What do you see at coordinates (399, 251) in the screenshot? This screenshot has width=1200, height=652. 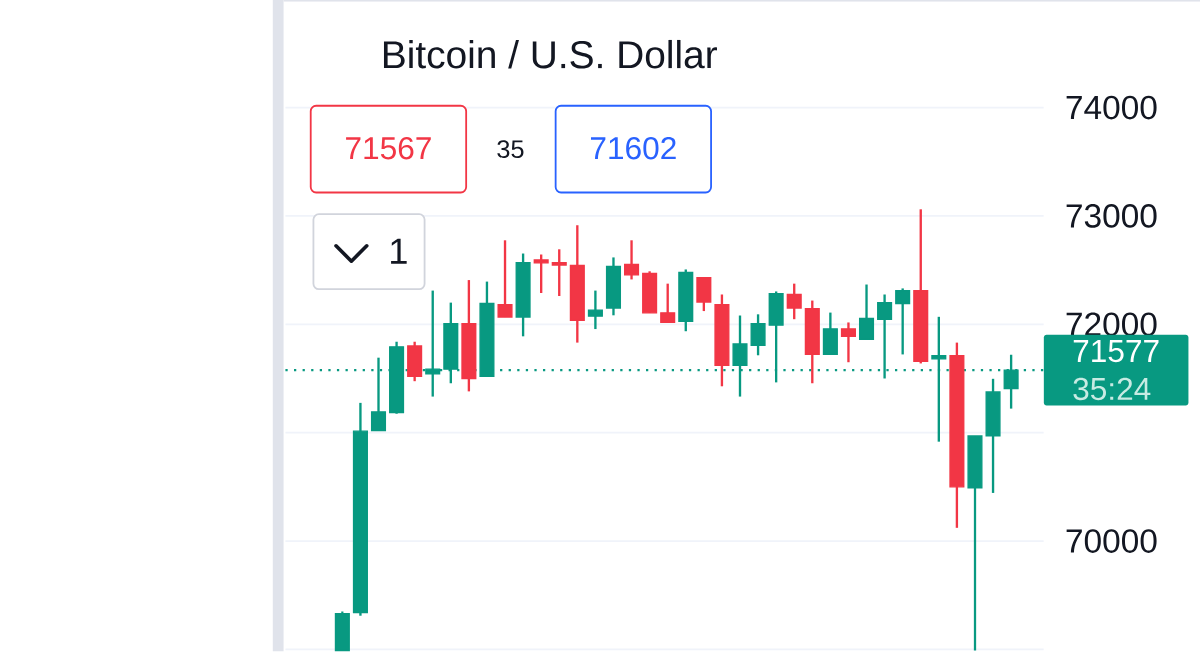 I see `annotation: 1` at bounding box center [399, 251].